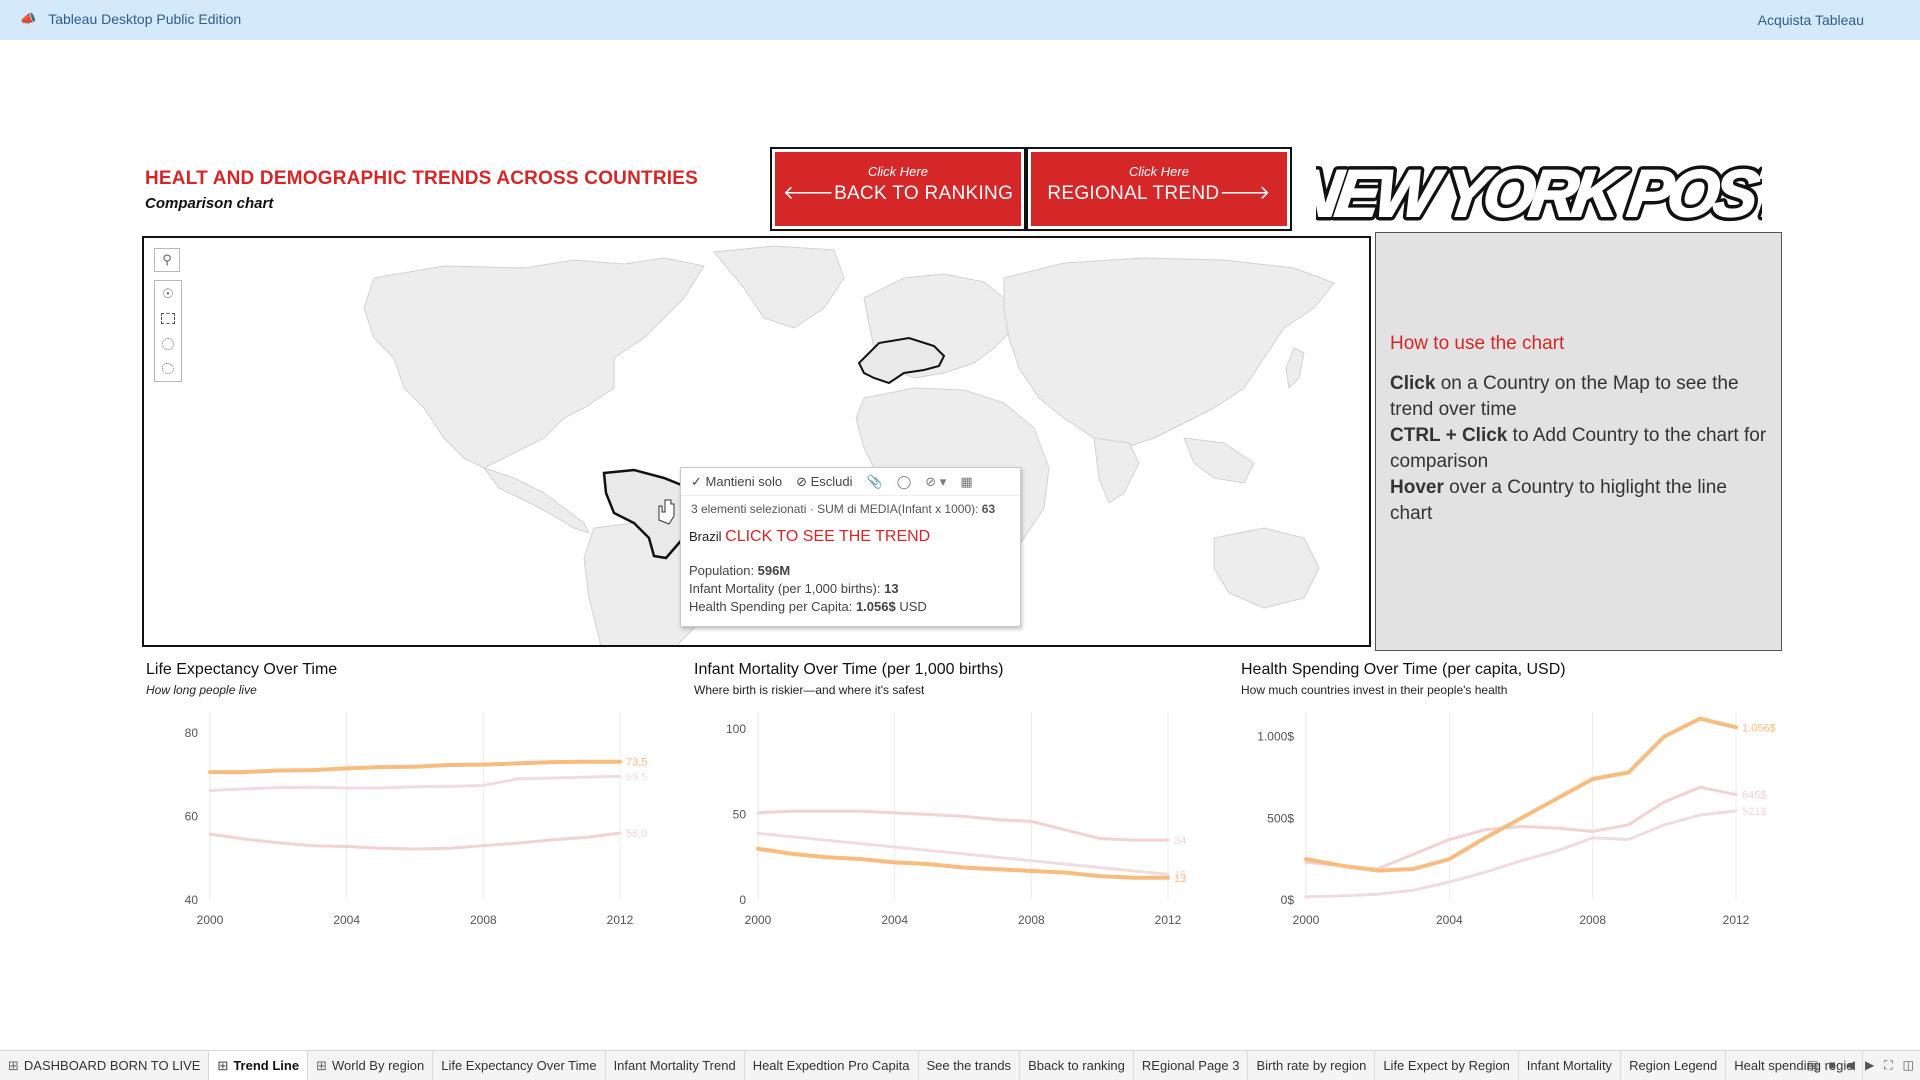 This screenshot has width=1920, height=1080. I want to click on sheet-tab: Healt Expedtion Pro Capita, so click(832, 1065).